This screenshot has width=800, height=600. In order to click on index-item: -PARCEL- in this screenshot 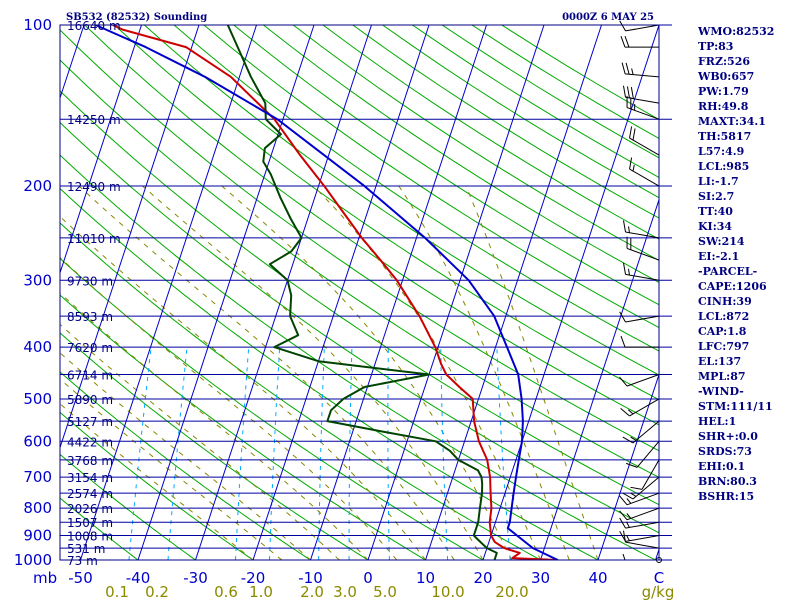, I will do `click(727, 271)`.